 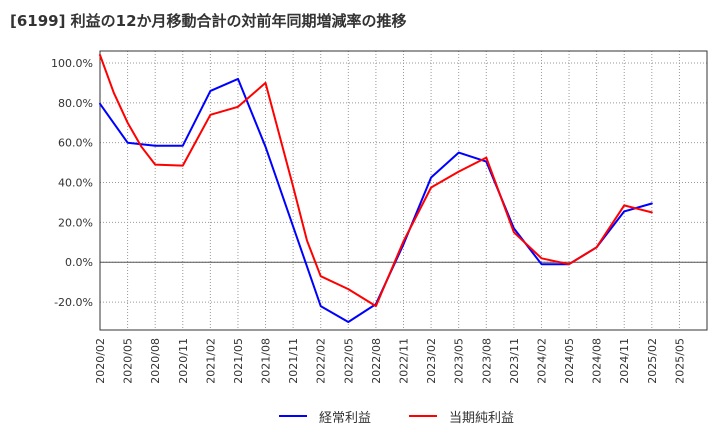 I want to click on legend: 経常利益 当期純利益, so click(x=360, y=416).